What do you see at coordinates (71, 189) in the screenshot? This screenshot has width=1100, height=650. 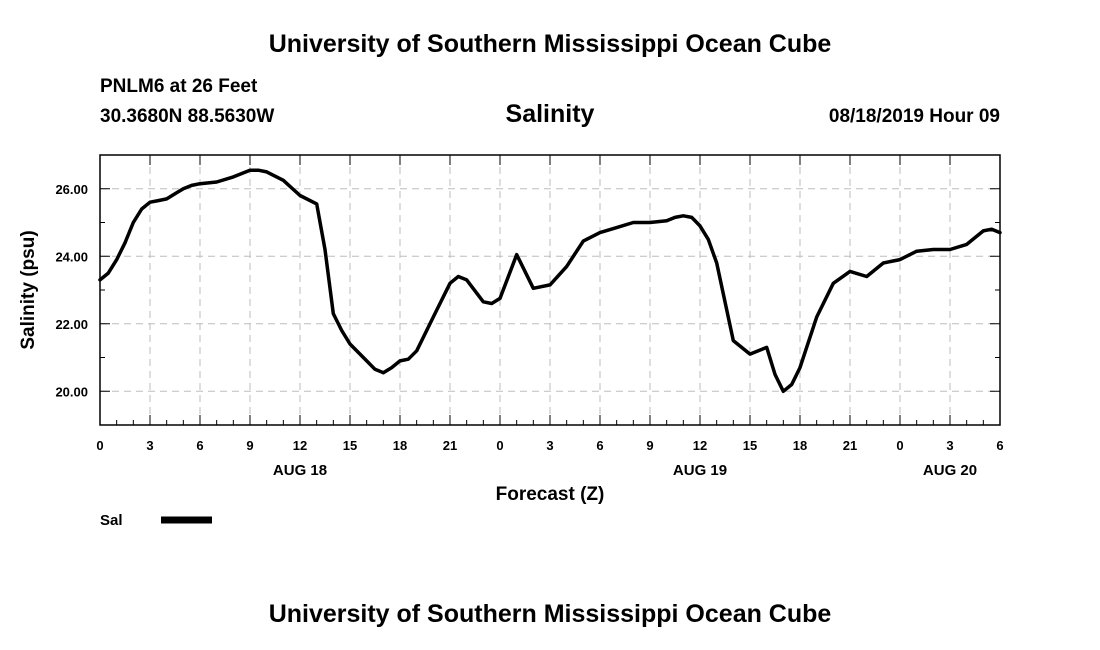 I see `y-tick-label: 26.00` at bounding box center [71, 189].